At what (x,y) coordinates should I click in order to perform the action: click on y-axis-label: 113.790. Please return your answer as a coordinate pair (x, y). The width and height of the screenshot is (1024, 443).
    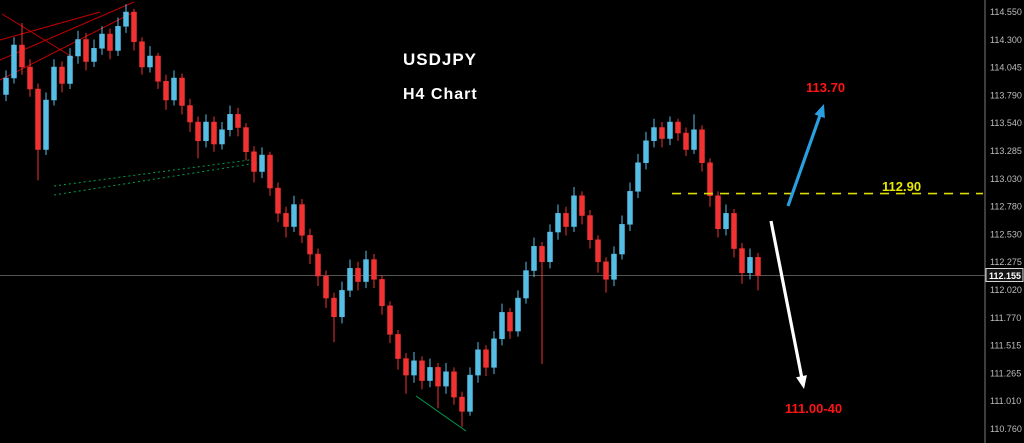
    Looking at the image, I should click on (1006, 95).